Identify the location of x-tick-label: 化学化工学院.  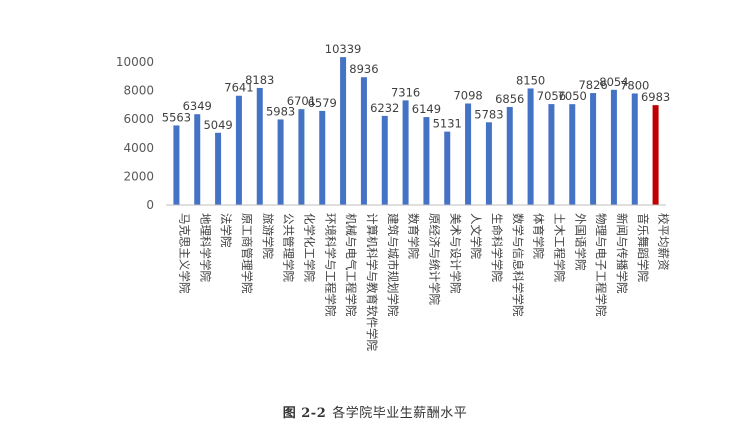
(309, 247).